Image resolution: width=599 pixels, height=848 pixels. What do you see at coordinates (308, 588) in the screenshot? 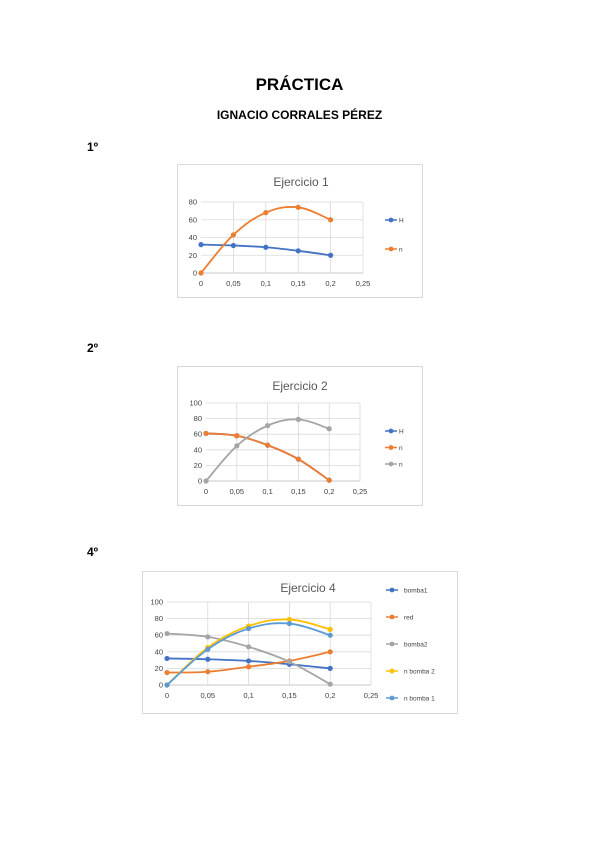
I see `chart-title: Ejercicio 4` at bounding box center [308, 588].